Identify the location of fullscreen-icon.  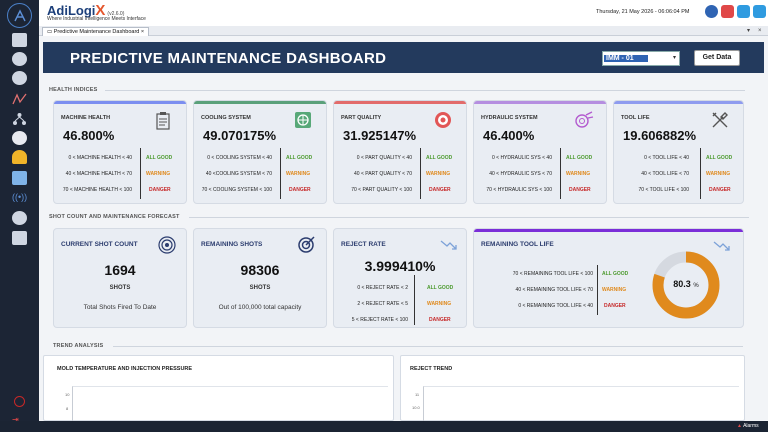
(759, 11).